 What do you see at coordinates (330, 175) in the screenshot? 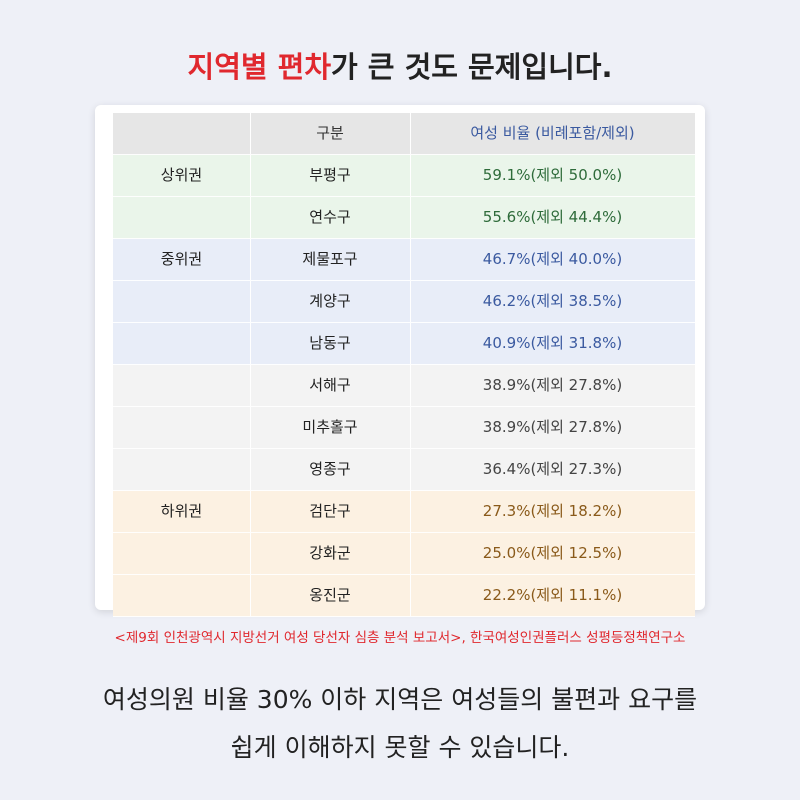
I see `region: 부평구` at bounding box center [330, 175].